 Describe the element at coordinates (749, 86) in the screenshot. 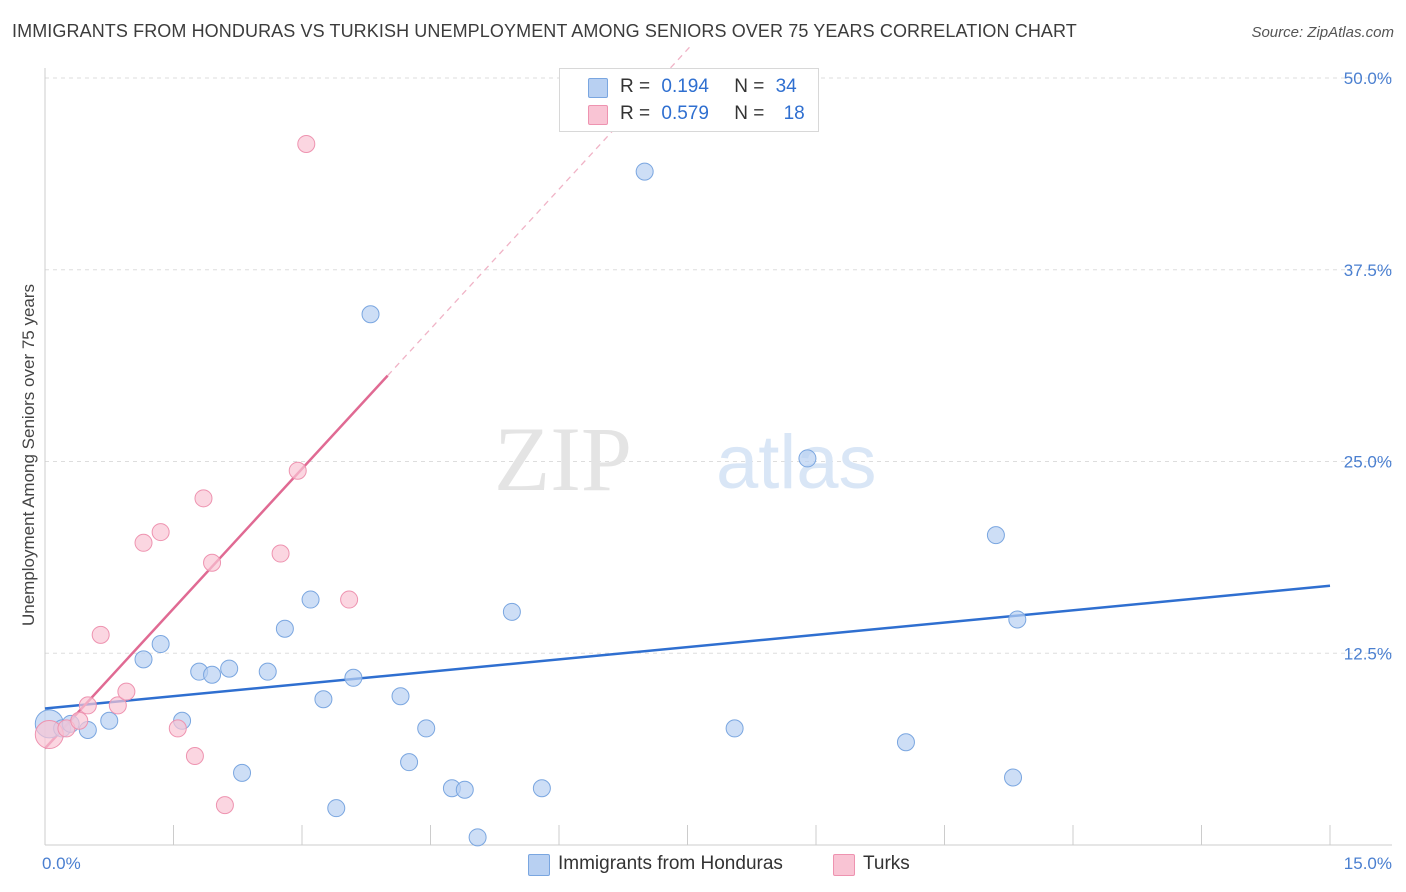

I see `legend-n-label-1: N =` at that location.